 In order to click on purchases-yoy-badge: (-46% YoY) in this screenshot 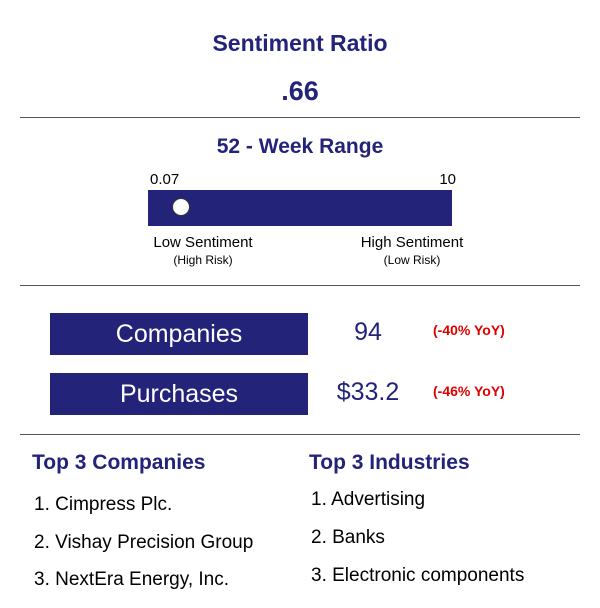, I will do `click(469, 391)`.